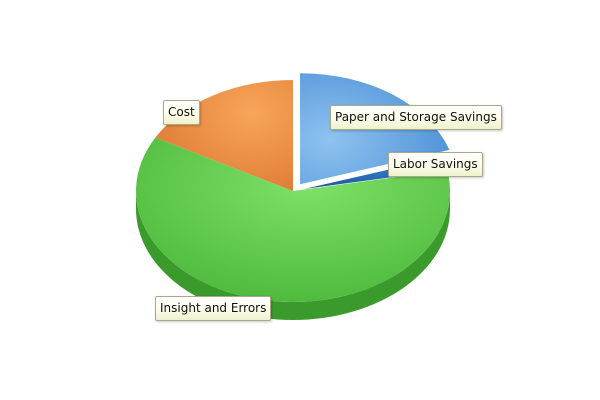  Describe the element at coordinates (435, 164) in the screenshot. I see `slice-label-labor-savings: Labor Savings` at that location.